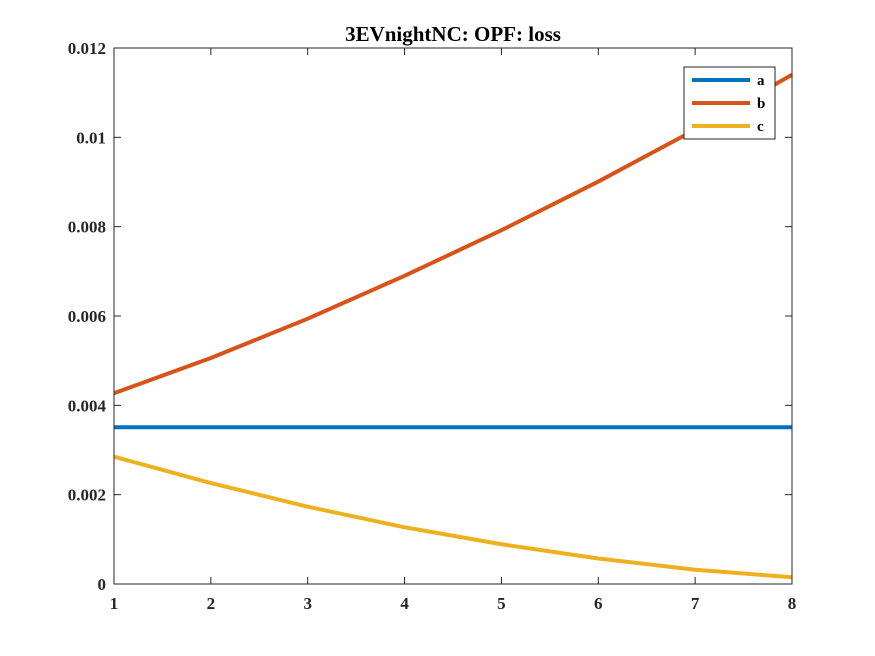  Describe the element at coordinates (453, 517) in the screenshot. I see `series-line-c` at that location.